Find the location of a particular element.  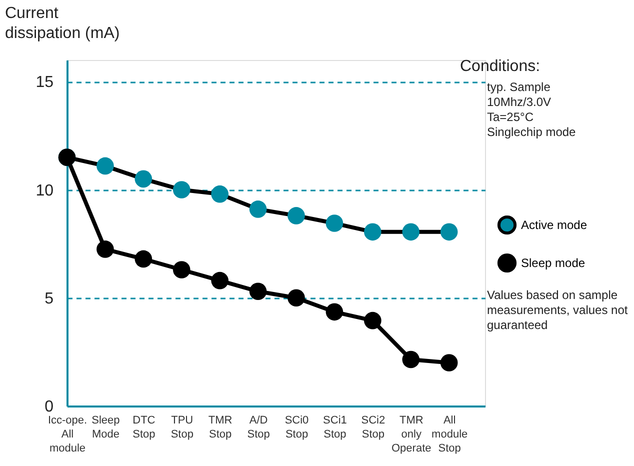

annotation: Conditions: is located at coordinates (500, 66).